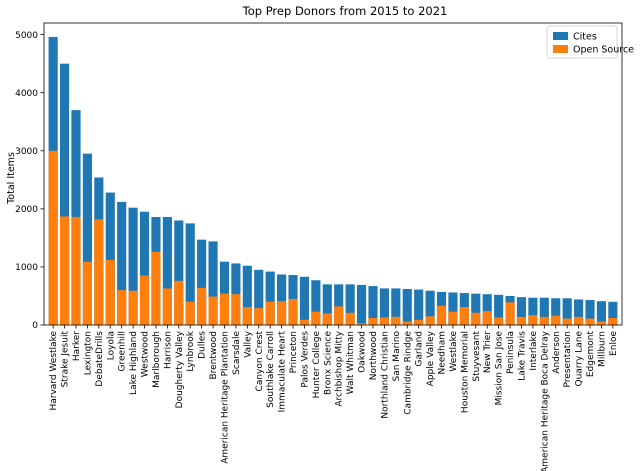  I want to click on legend-swatch-open-source, so click(560, 49).